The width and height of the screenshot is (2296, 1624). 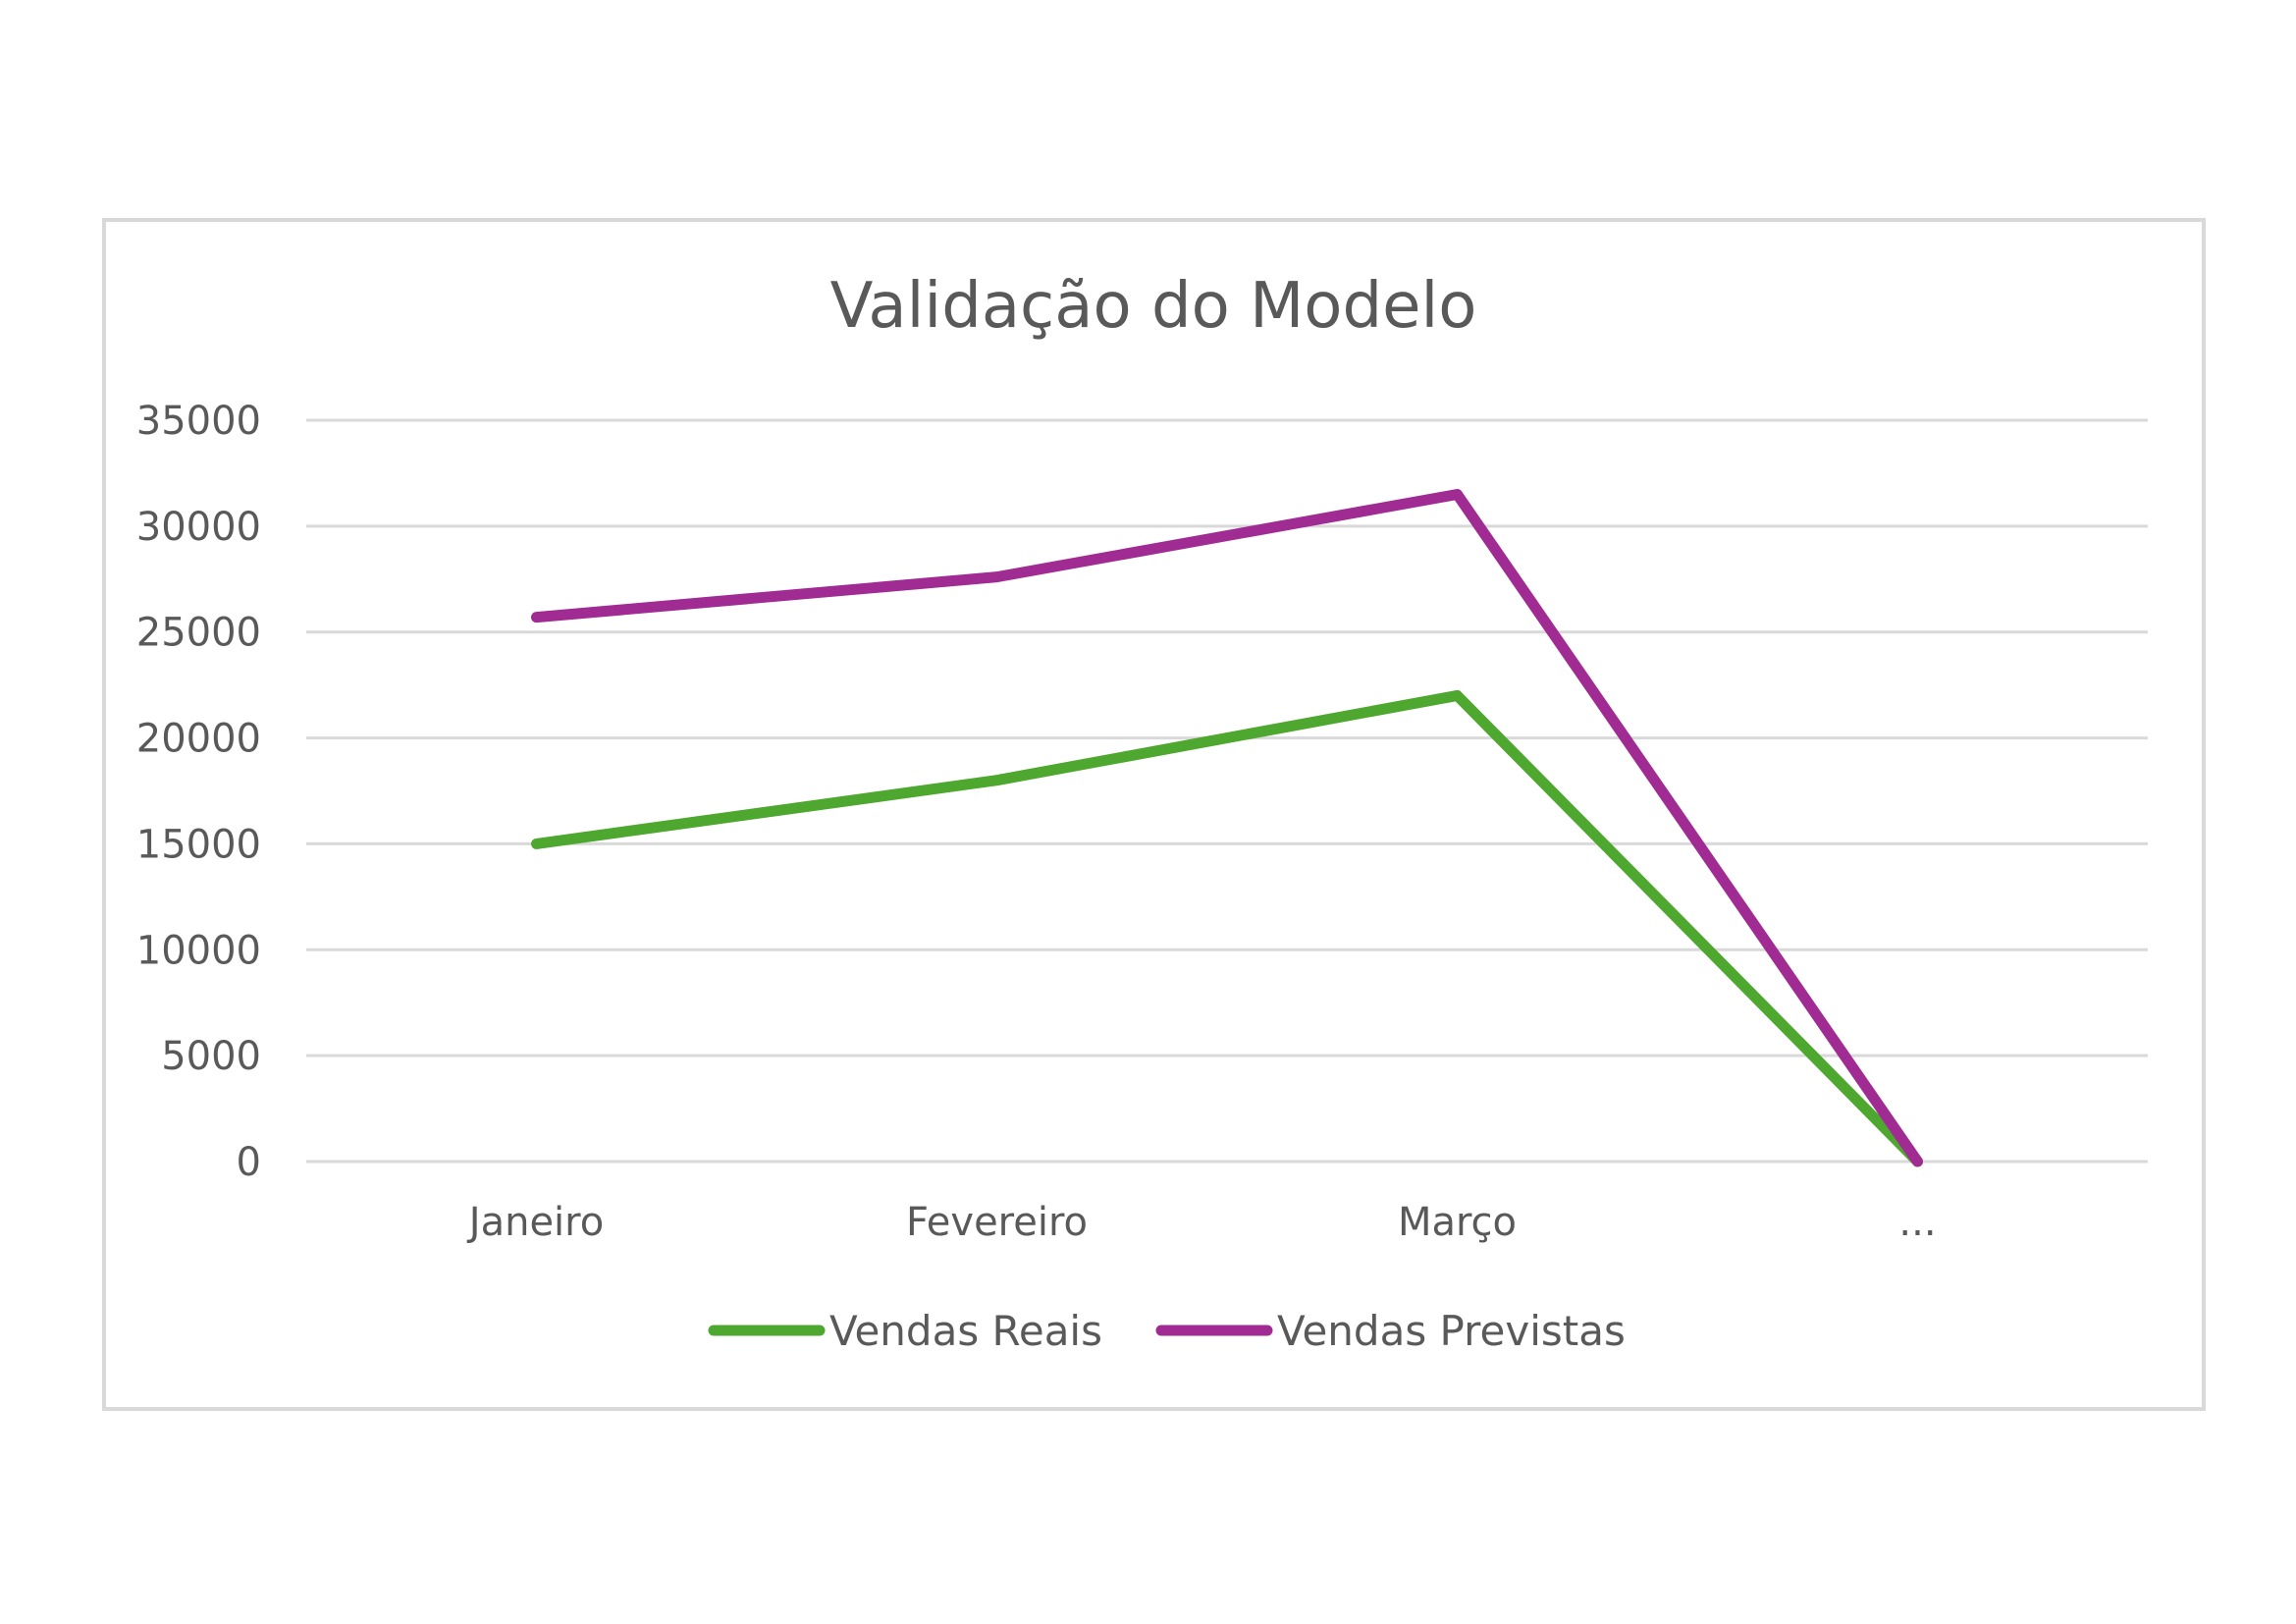 I want to click on y-tick-label: 35000, so click(x=198, y=421).